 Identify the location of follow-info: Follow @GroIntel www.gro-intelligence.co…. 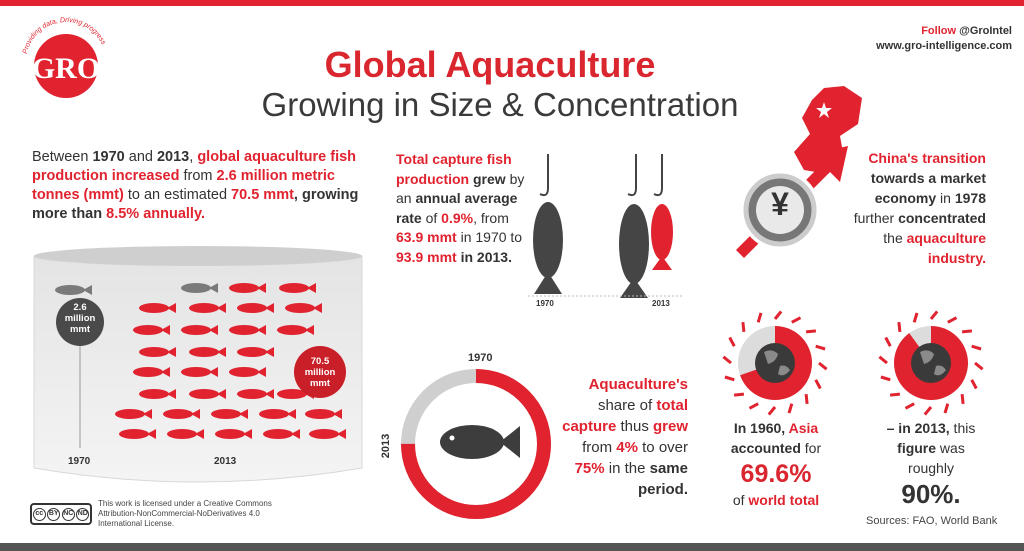
(944, 39).